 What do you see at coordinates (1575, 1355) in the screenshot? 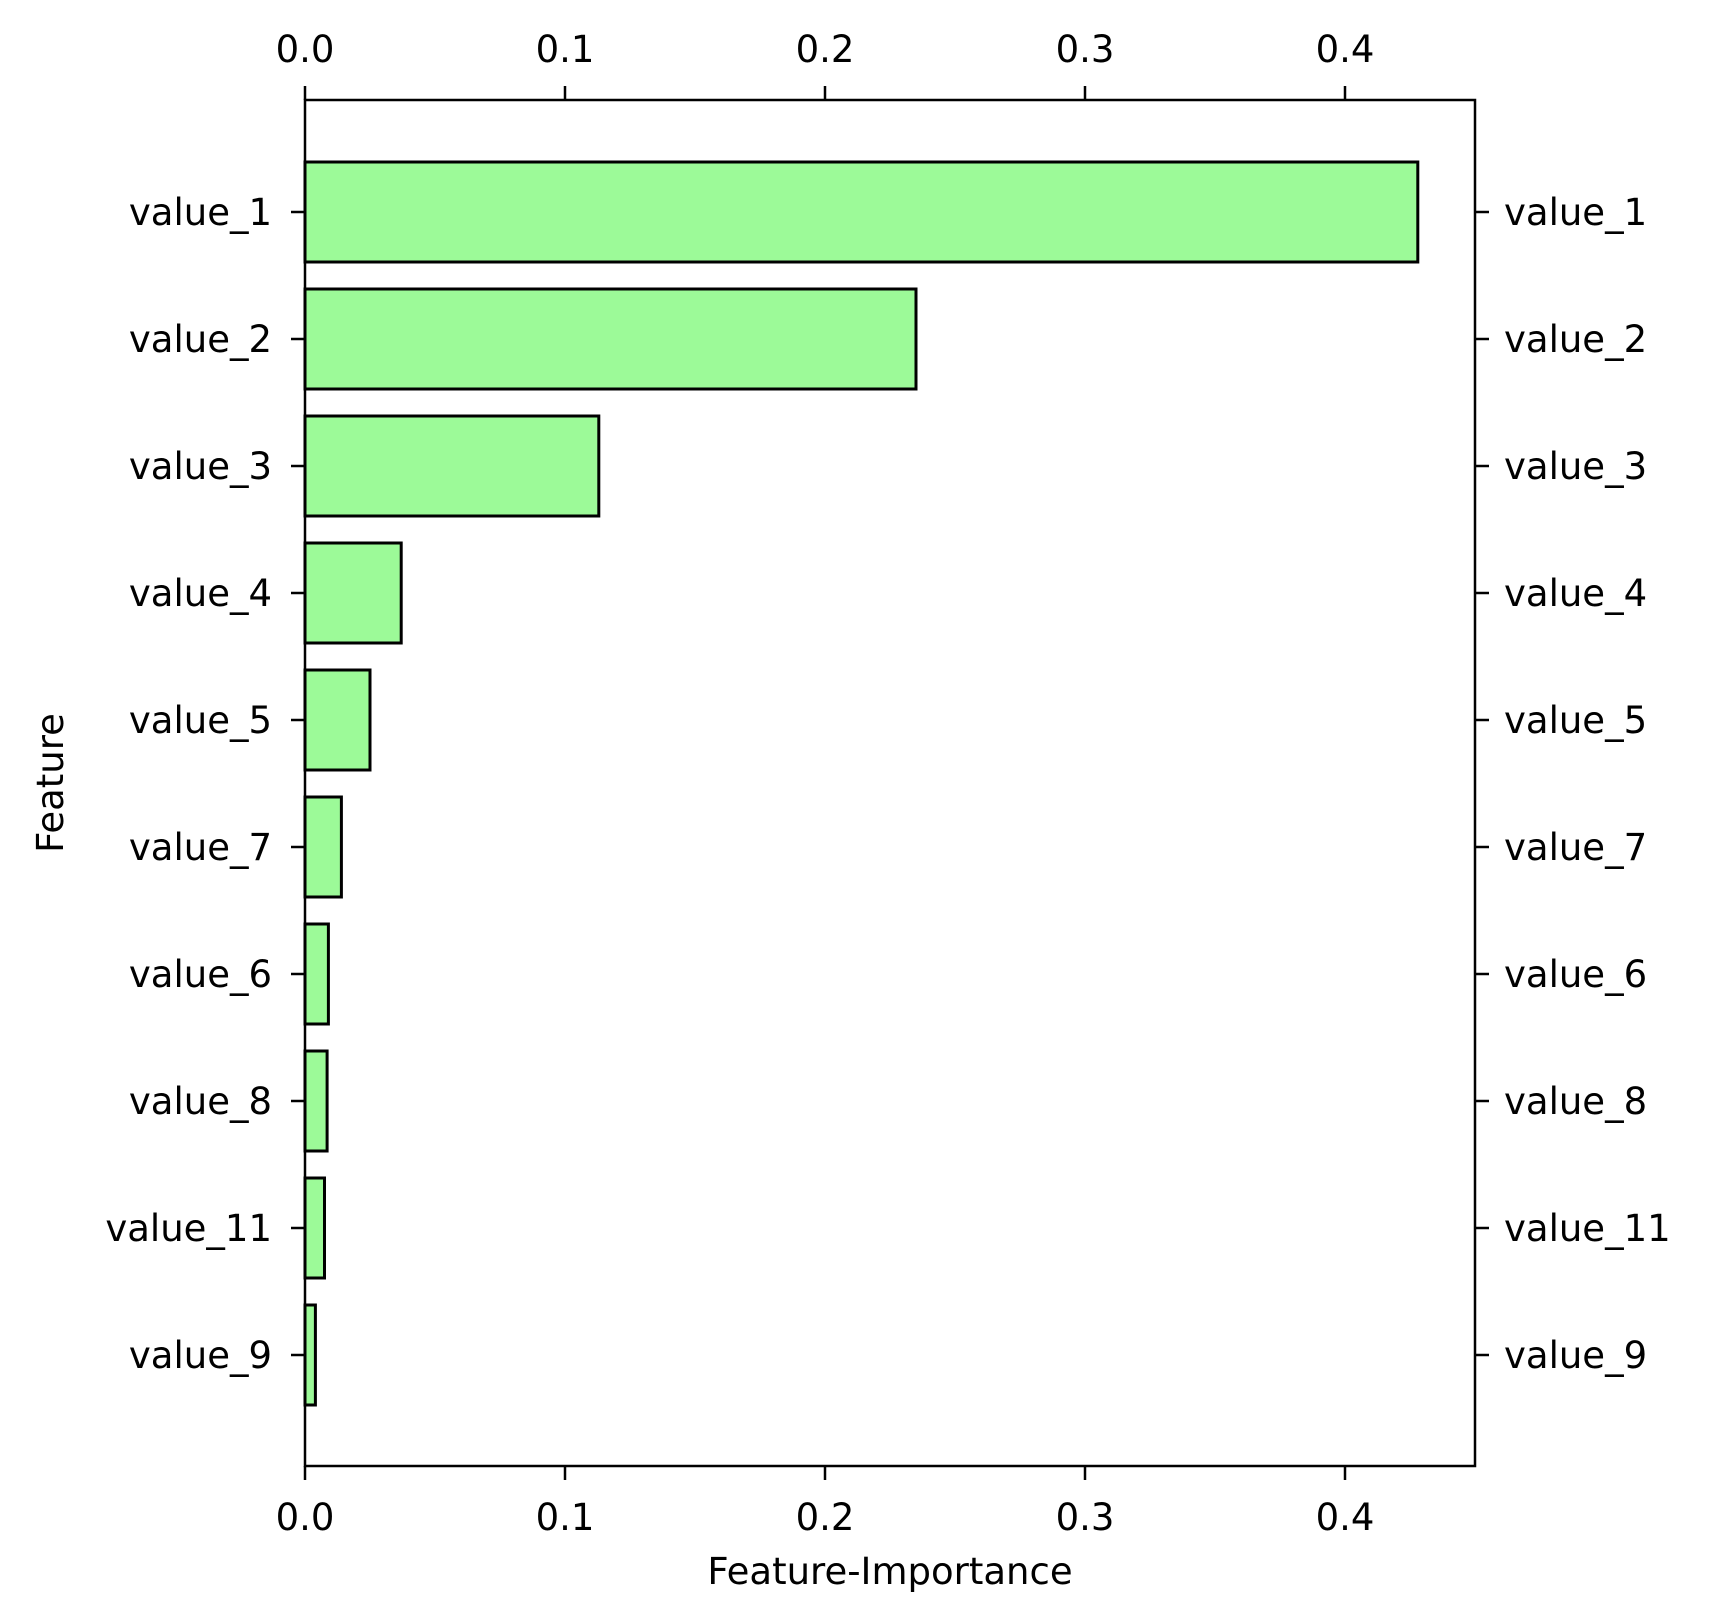
I see `y-tick-label-right: value_9` at bounding box center [1575, 1355].